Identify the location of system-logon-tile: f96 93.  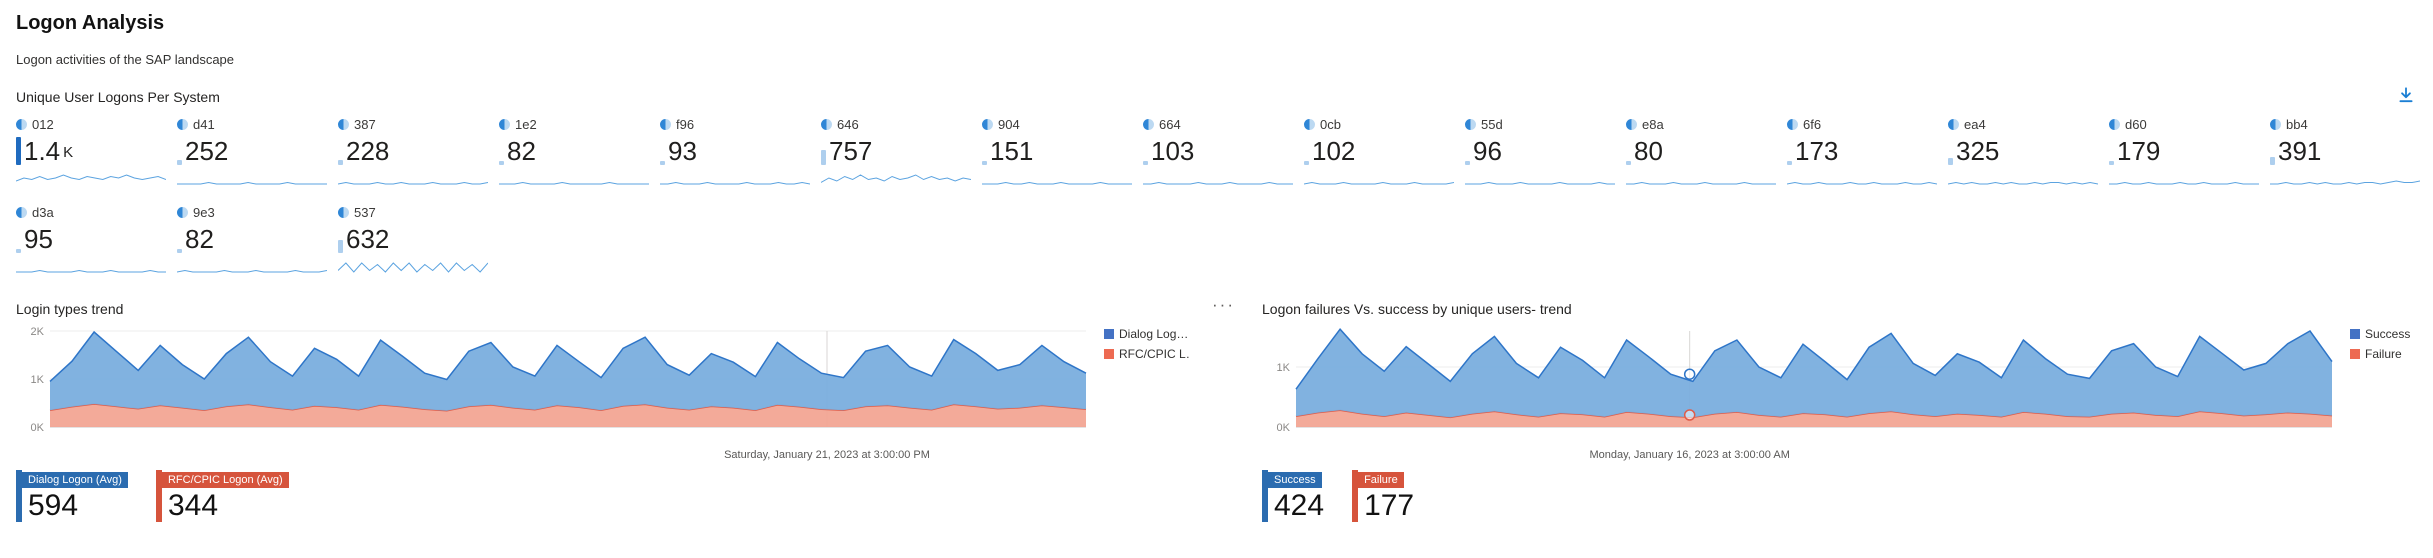
(737, 153).